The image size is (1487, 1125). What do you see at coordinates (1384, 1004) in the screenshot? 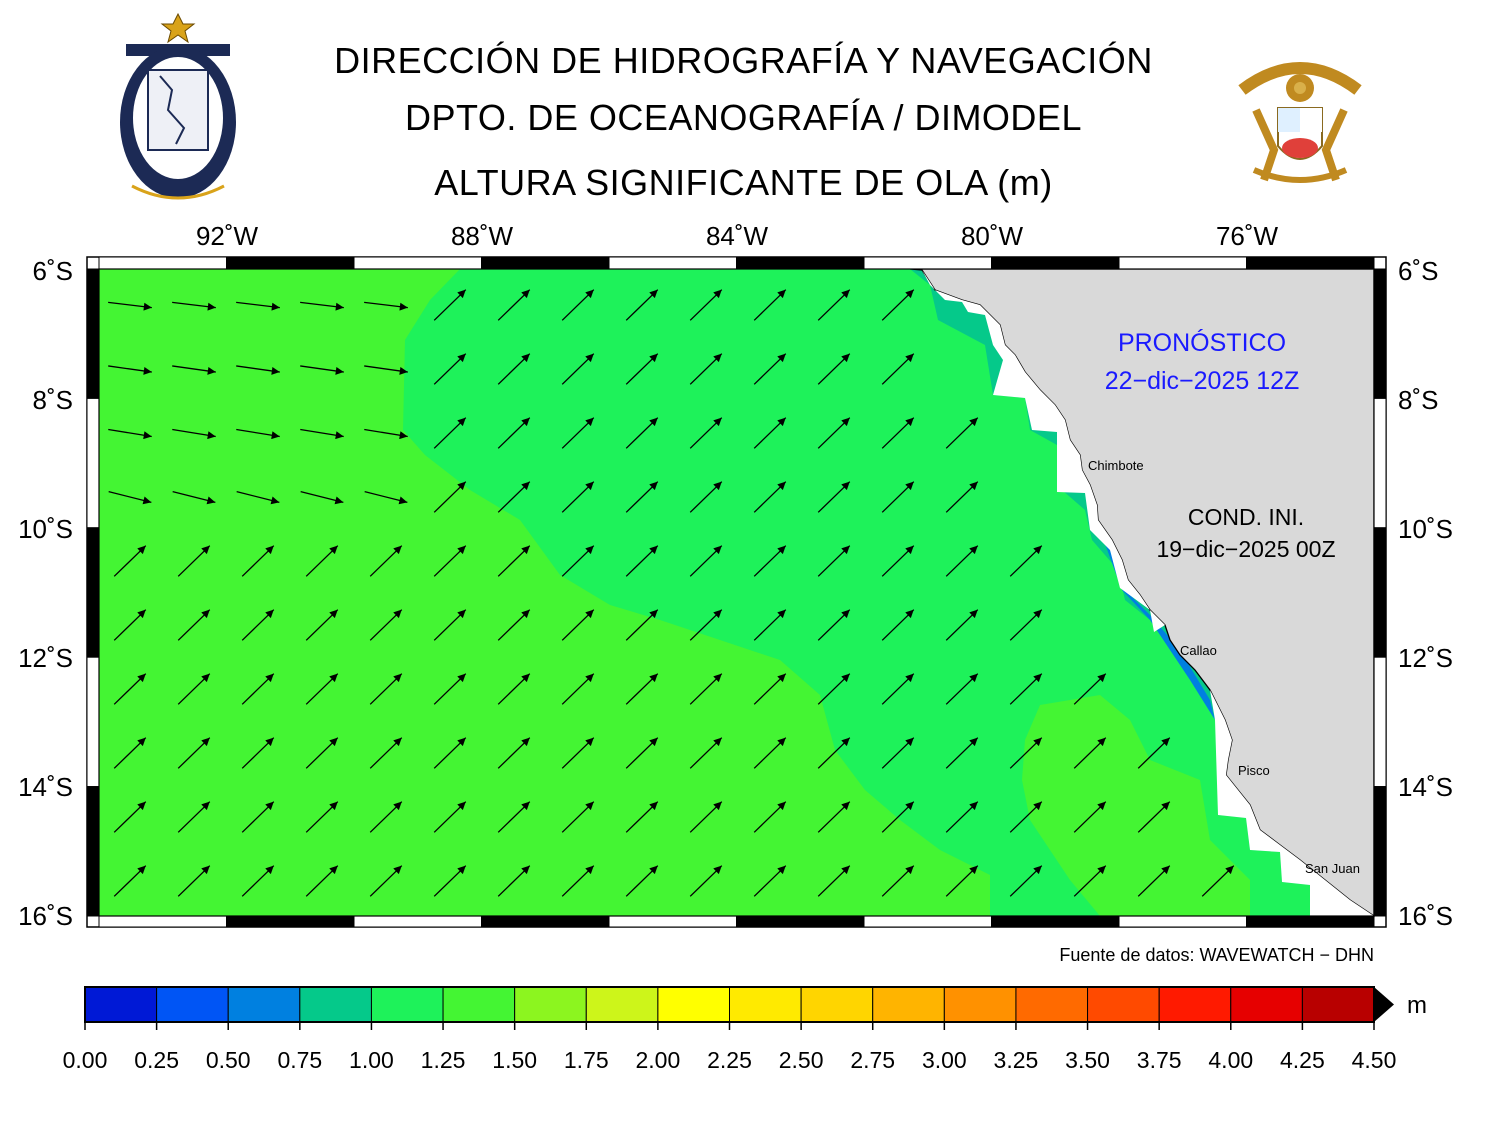
I see `colorbar-overflow-triangle` at bounding box center [1384, 1004].